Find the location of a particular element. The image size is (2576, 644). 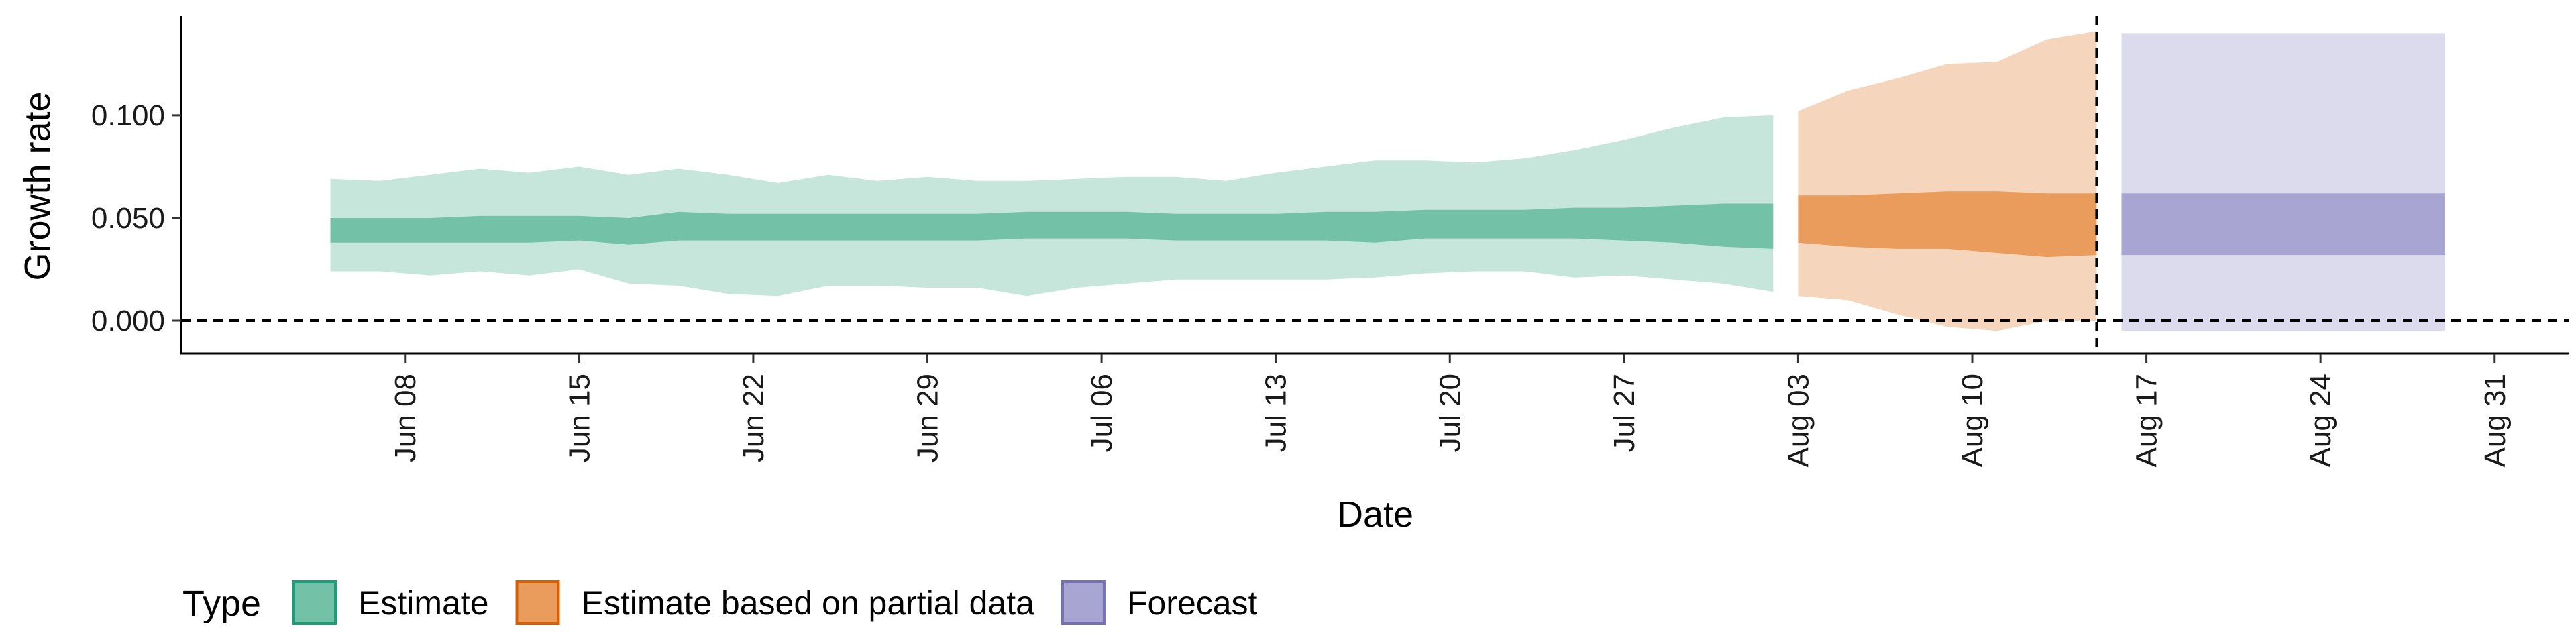

legend-key-forecast is located at coordinates (1083, 602).